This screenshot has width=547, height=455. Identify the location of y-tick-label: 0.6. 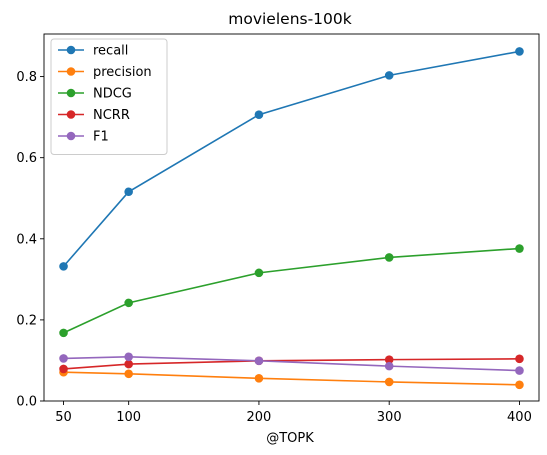
(26, 158).